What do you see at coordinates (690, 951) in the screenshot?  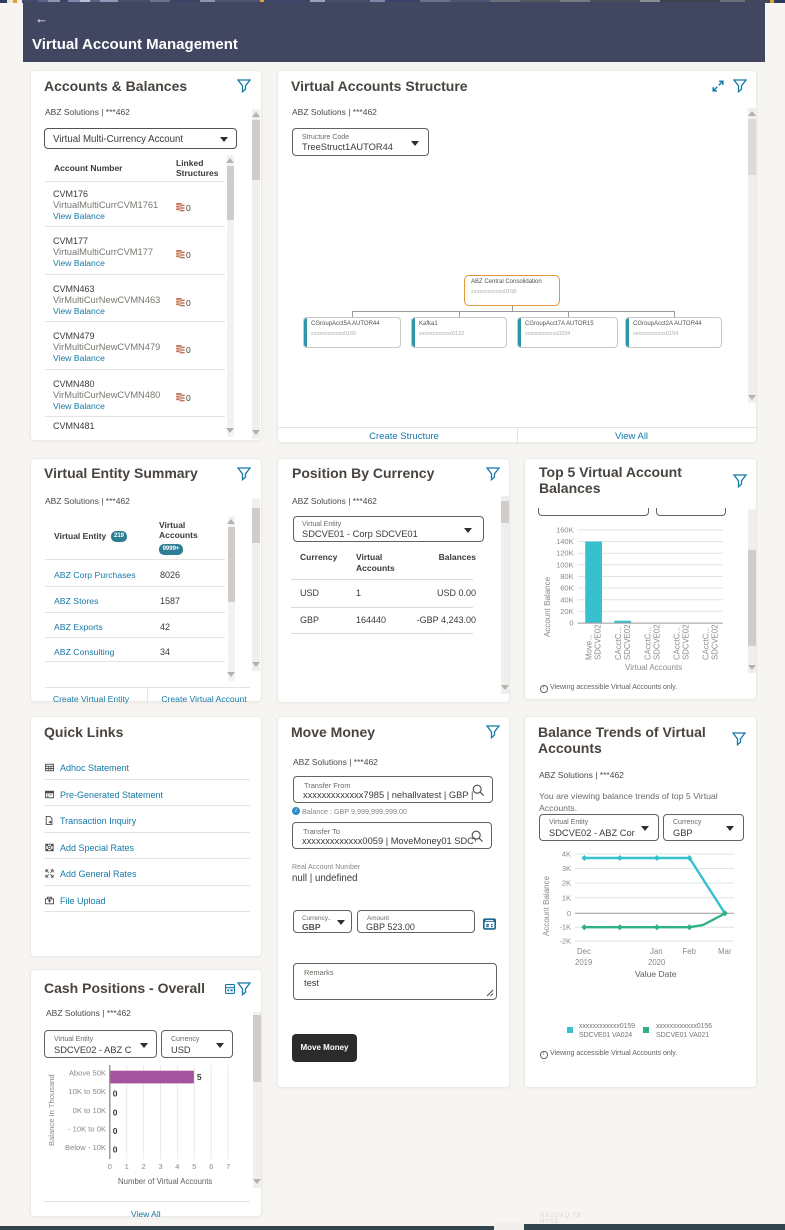 I see `svg-text: Feb` at bounding box center [690, 951].